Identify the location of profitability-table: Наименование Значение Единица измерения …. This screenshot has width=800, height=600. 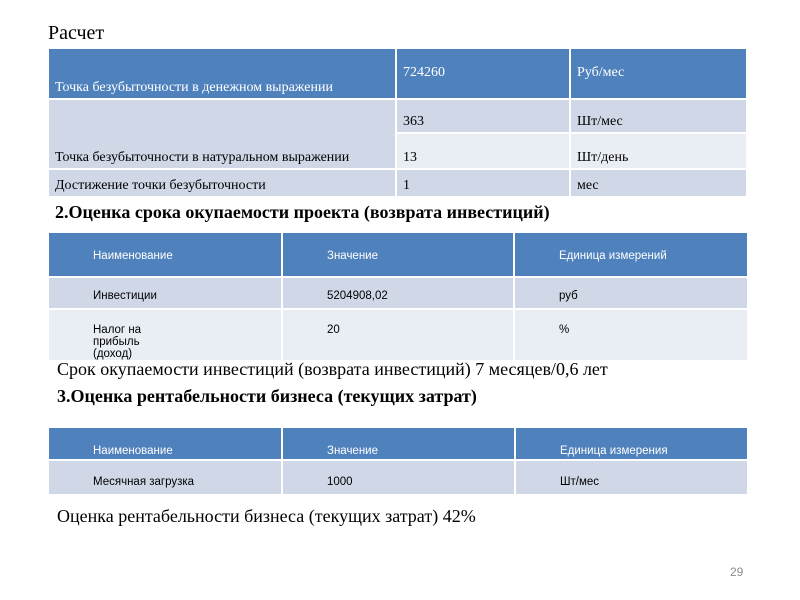
(398, 461).